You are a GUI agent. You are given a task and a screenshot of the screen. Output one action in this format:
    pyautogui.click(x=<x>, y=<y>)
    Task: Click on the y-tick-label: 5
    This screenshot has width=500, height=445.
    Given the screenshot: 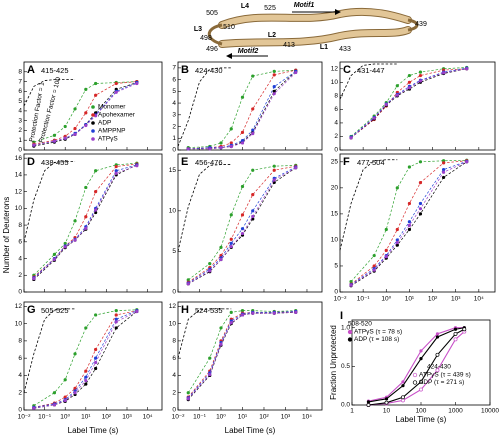 What is the action you would take?
    pyautogui.click(x=336, y=266)
    